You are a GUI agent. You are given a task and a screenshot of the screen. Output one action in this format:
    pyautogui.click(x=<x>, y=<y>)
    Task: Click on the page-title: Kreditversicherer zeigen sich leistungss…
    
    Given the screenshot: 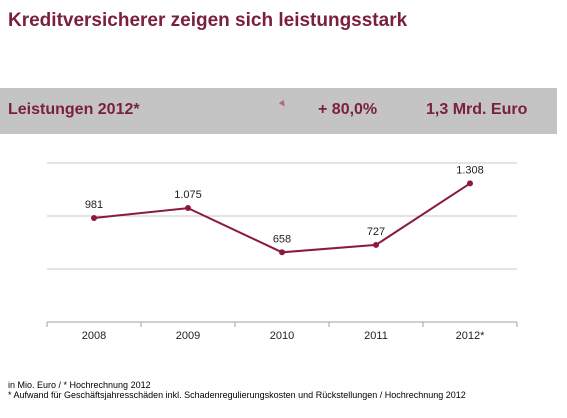 What is the action you would take?
    pyautogui.click(x=208, y=20)
    